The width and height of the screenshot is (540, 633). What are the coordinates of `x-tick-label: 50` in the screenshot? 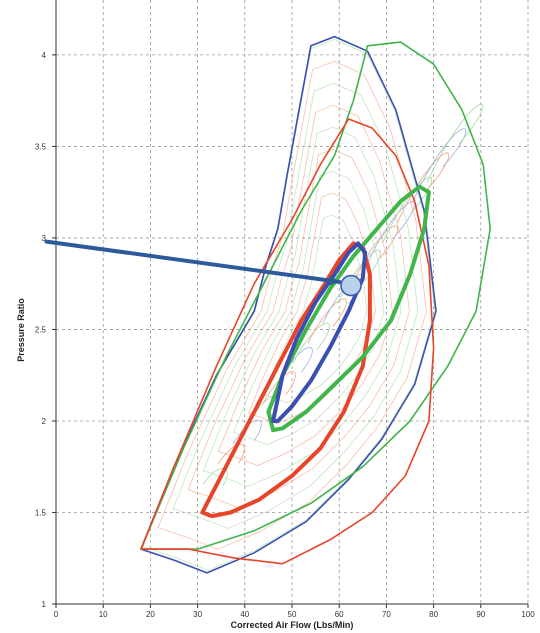 It's located at (292, 614).